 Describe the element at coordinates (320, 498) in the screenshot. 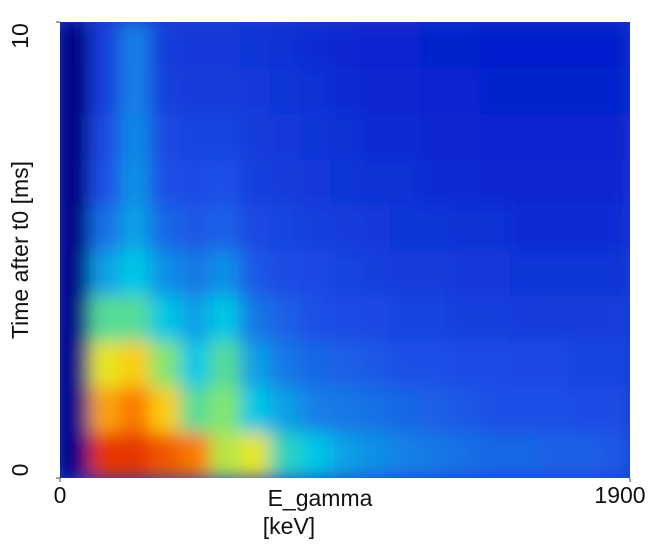

I see `x-axis-label: E_gamma` at that location.